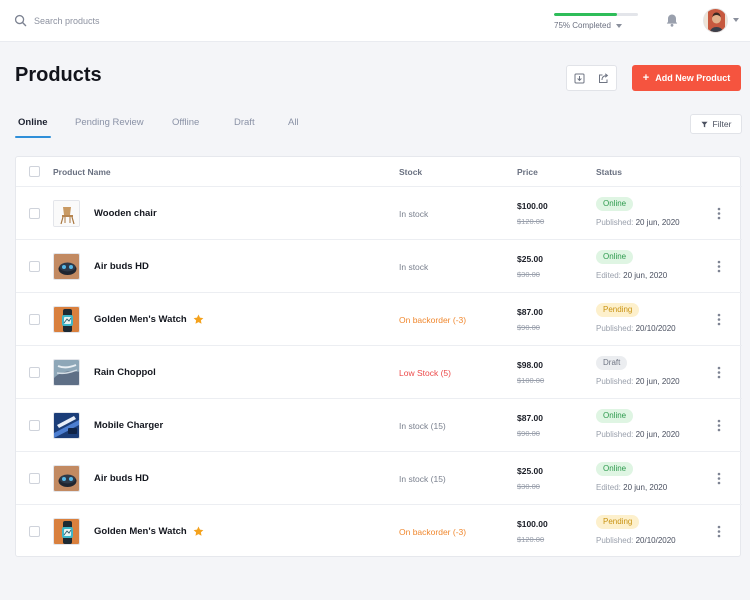 Image resolution: width=750 pixels, height=600 pixels. I want to click on tab-draft: Draft, so click(244, 125).